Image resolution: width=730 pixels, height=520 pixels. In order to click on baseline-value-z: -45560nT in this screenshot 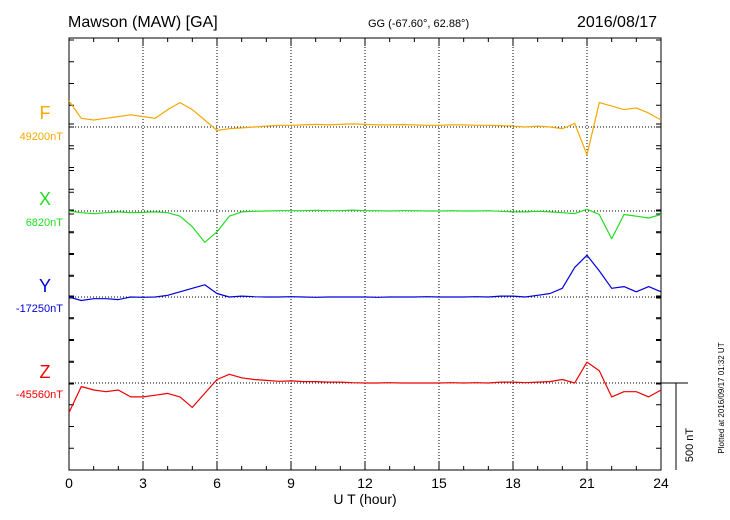, I will do `click(39, 395)`.